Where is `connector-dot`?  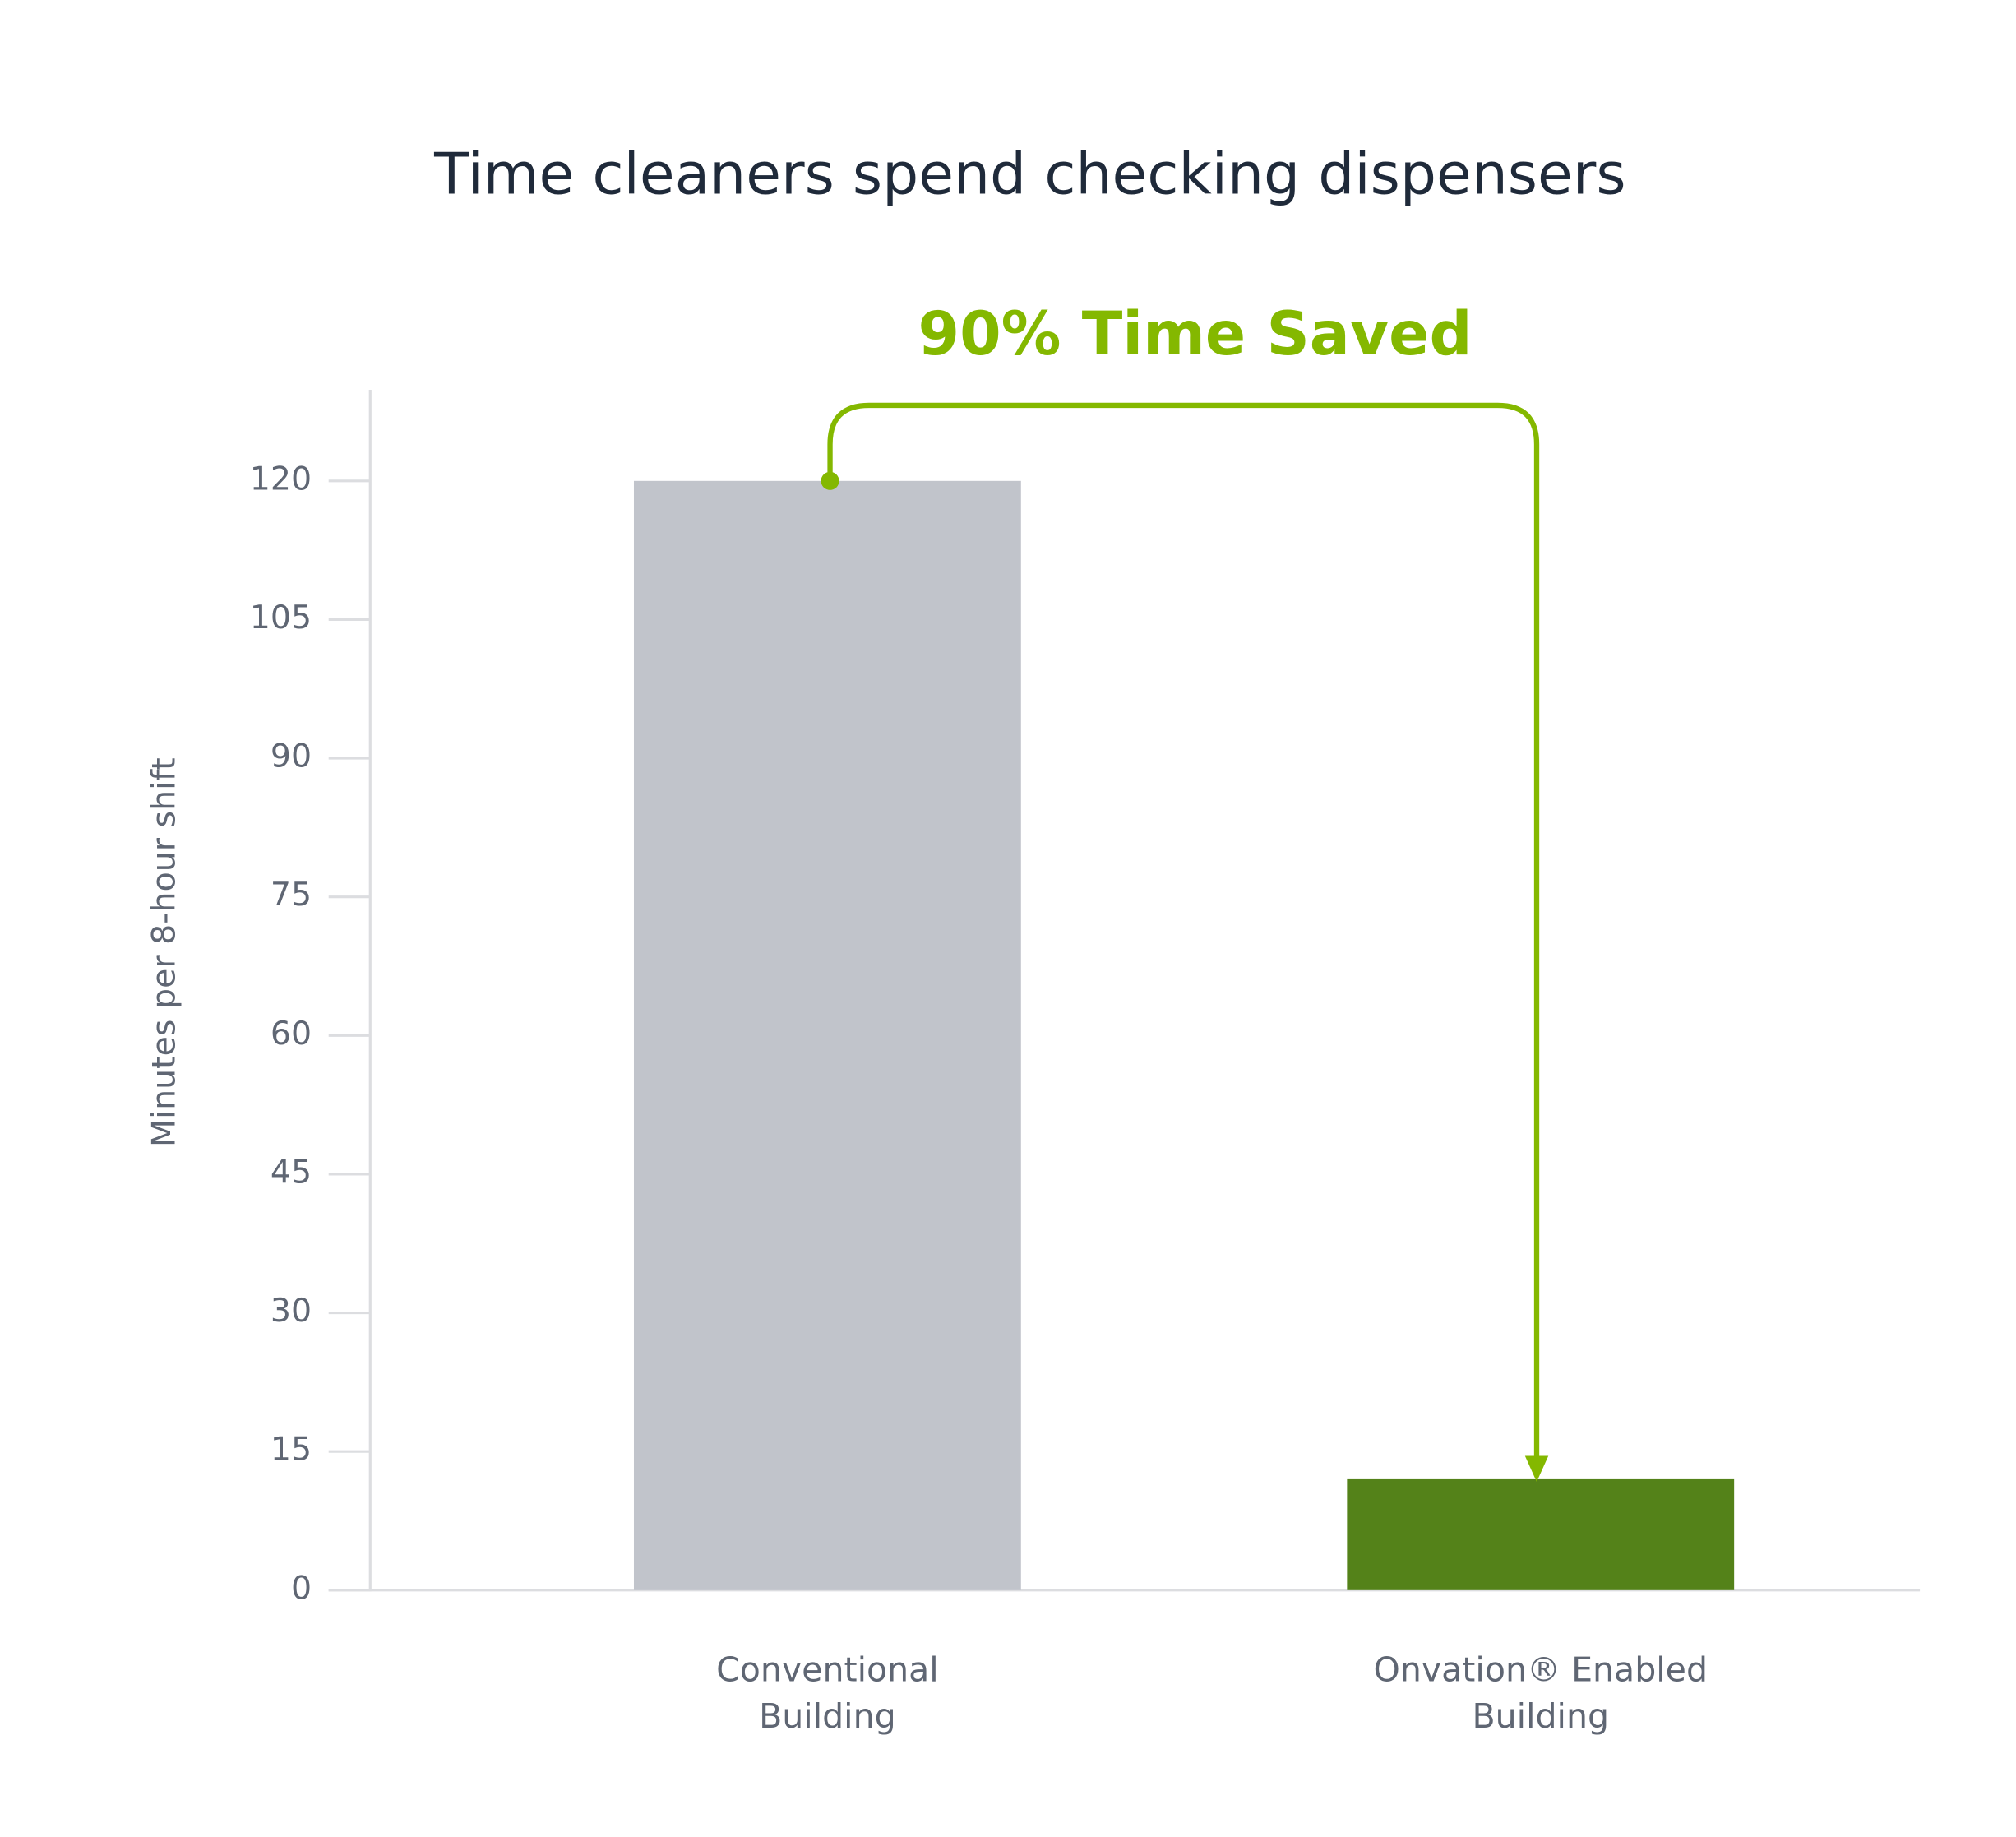 connector-dot is located at coordinates (830, 480).